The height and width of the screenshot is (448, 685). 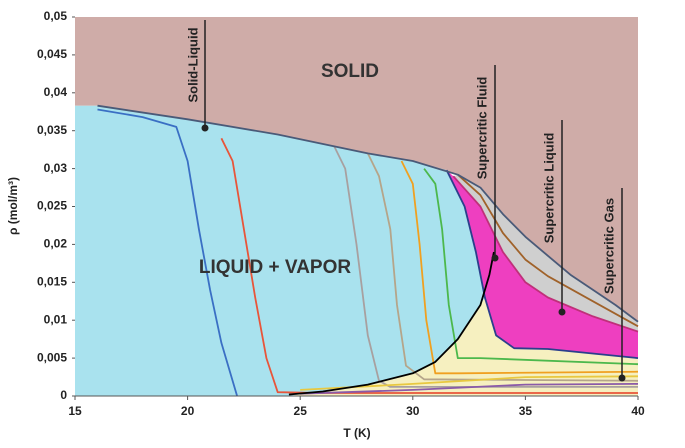 I want to click on annotation-text: Supercritic Gas, so click(x=608, y=246).